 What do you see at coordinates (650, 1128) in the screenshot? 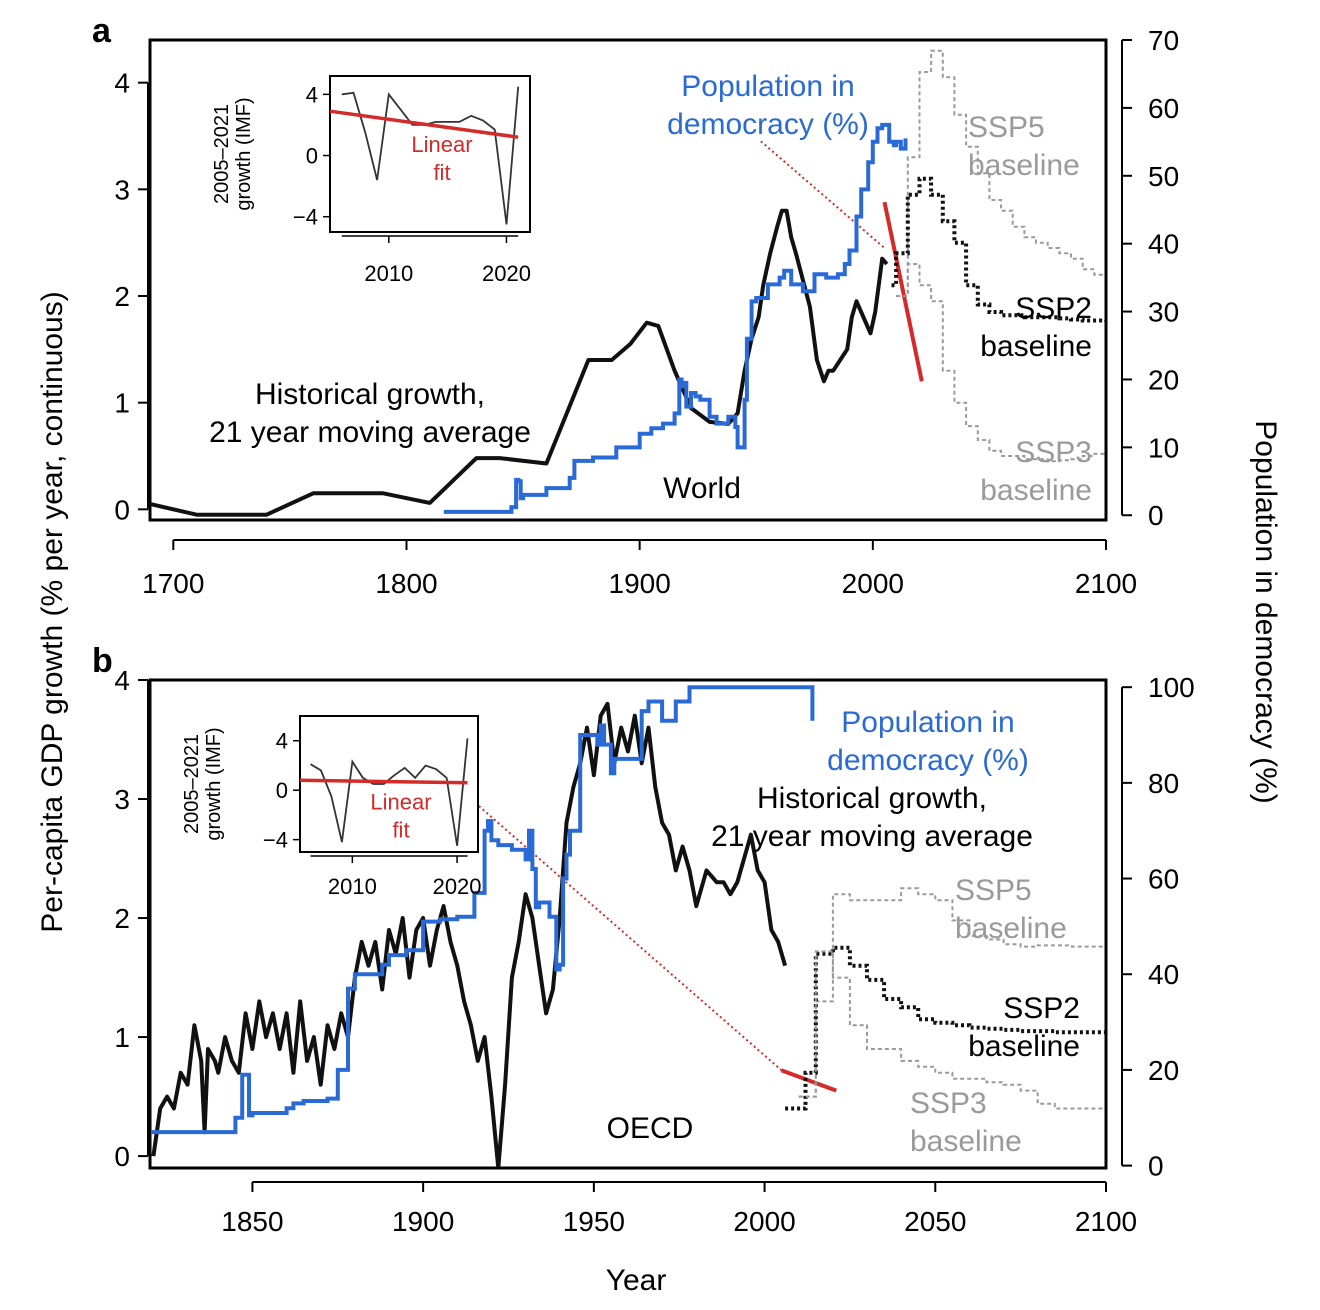
I see `region-label: OECD` at bounding box center [650, 1128].